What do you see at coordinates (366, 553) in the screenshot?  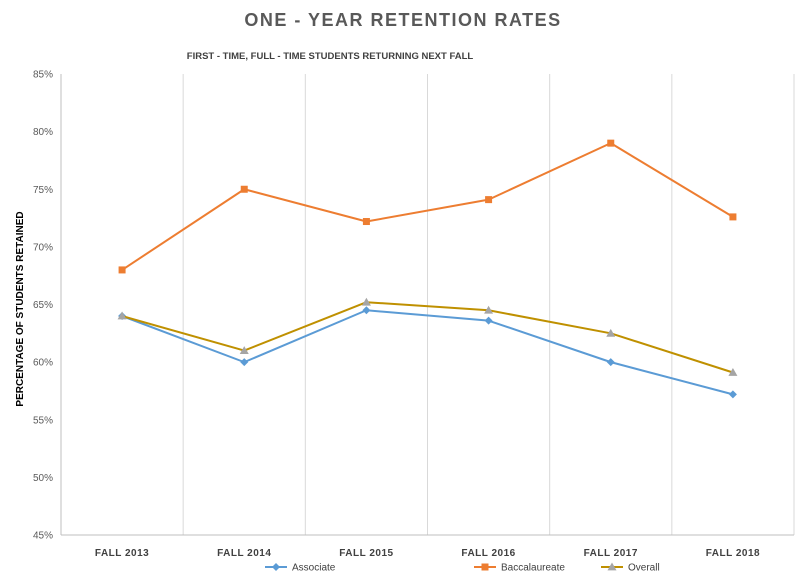 I see `x-tick-label: FALL 2015` at bounding box center [366, 553].